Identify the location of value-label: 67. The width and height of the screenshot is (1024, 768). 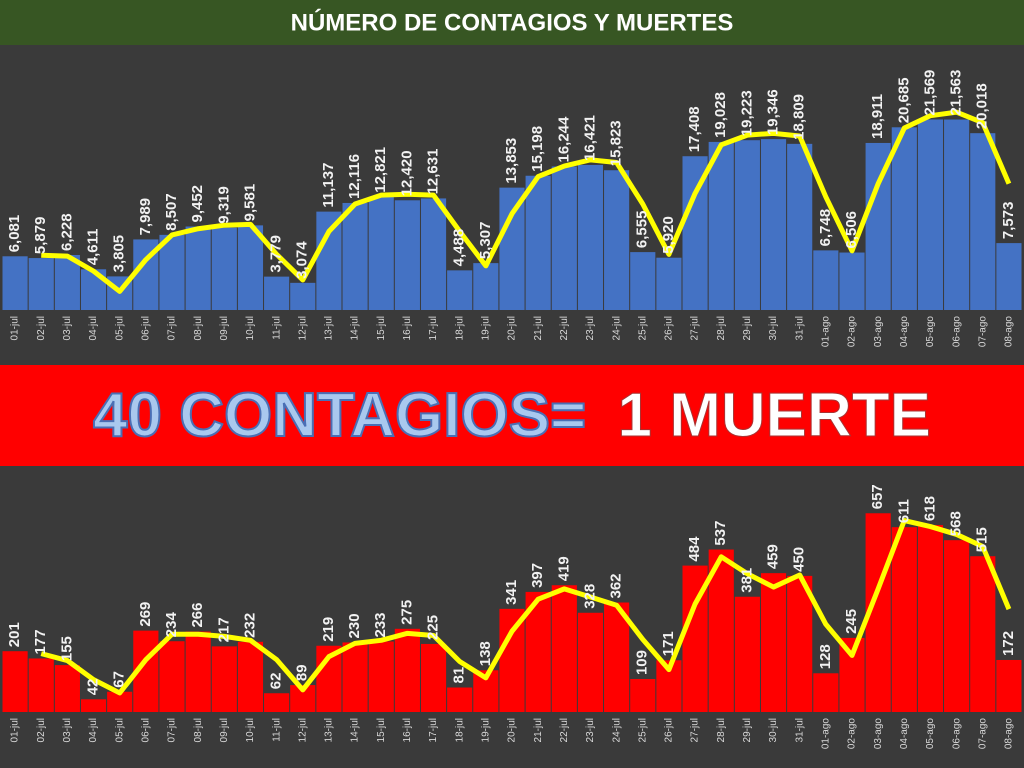
(119, 679).